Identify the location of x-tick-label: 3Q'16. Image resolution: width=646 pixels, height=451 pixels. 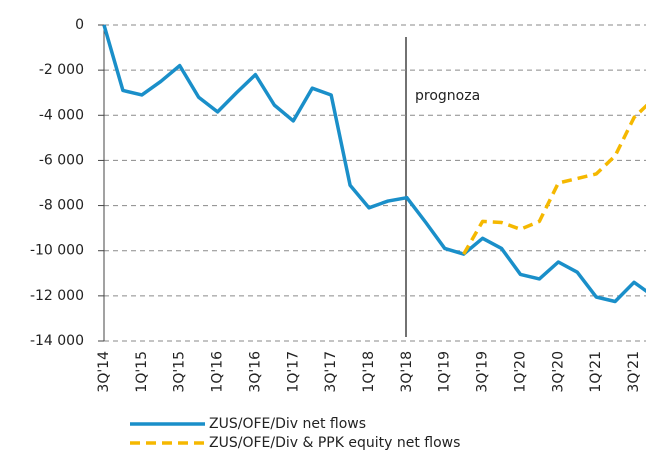
(255, 372).